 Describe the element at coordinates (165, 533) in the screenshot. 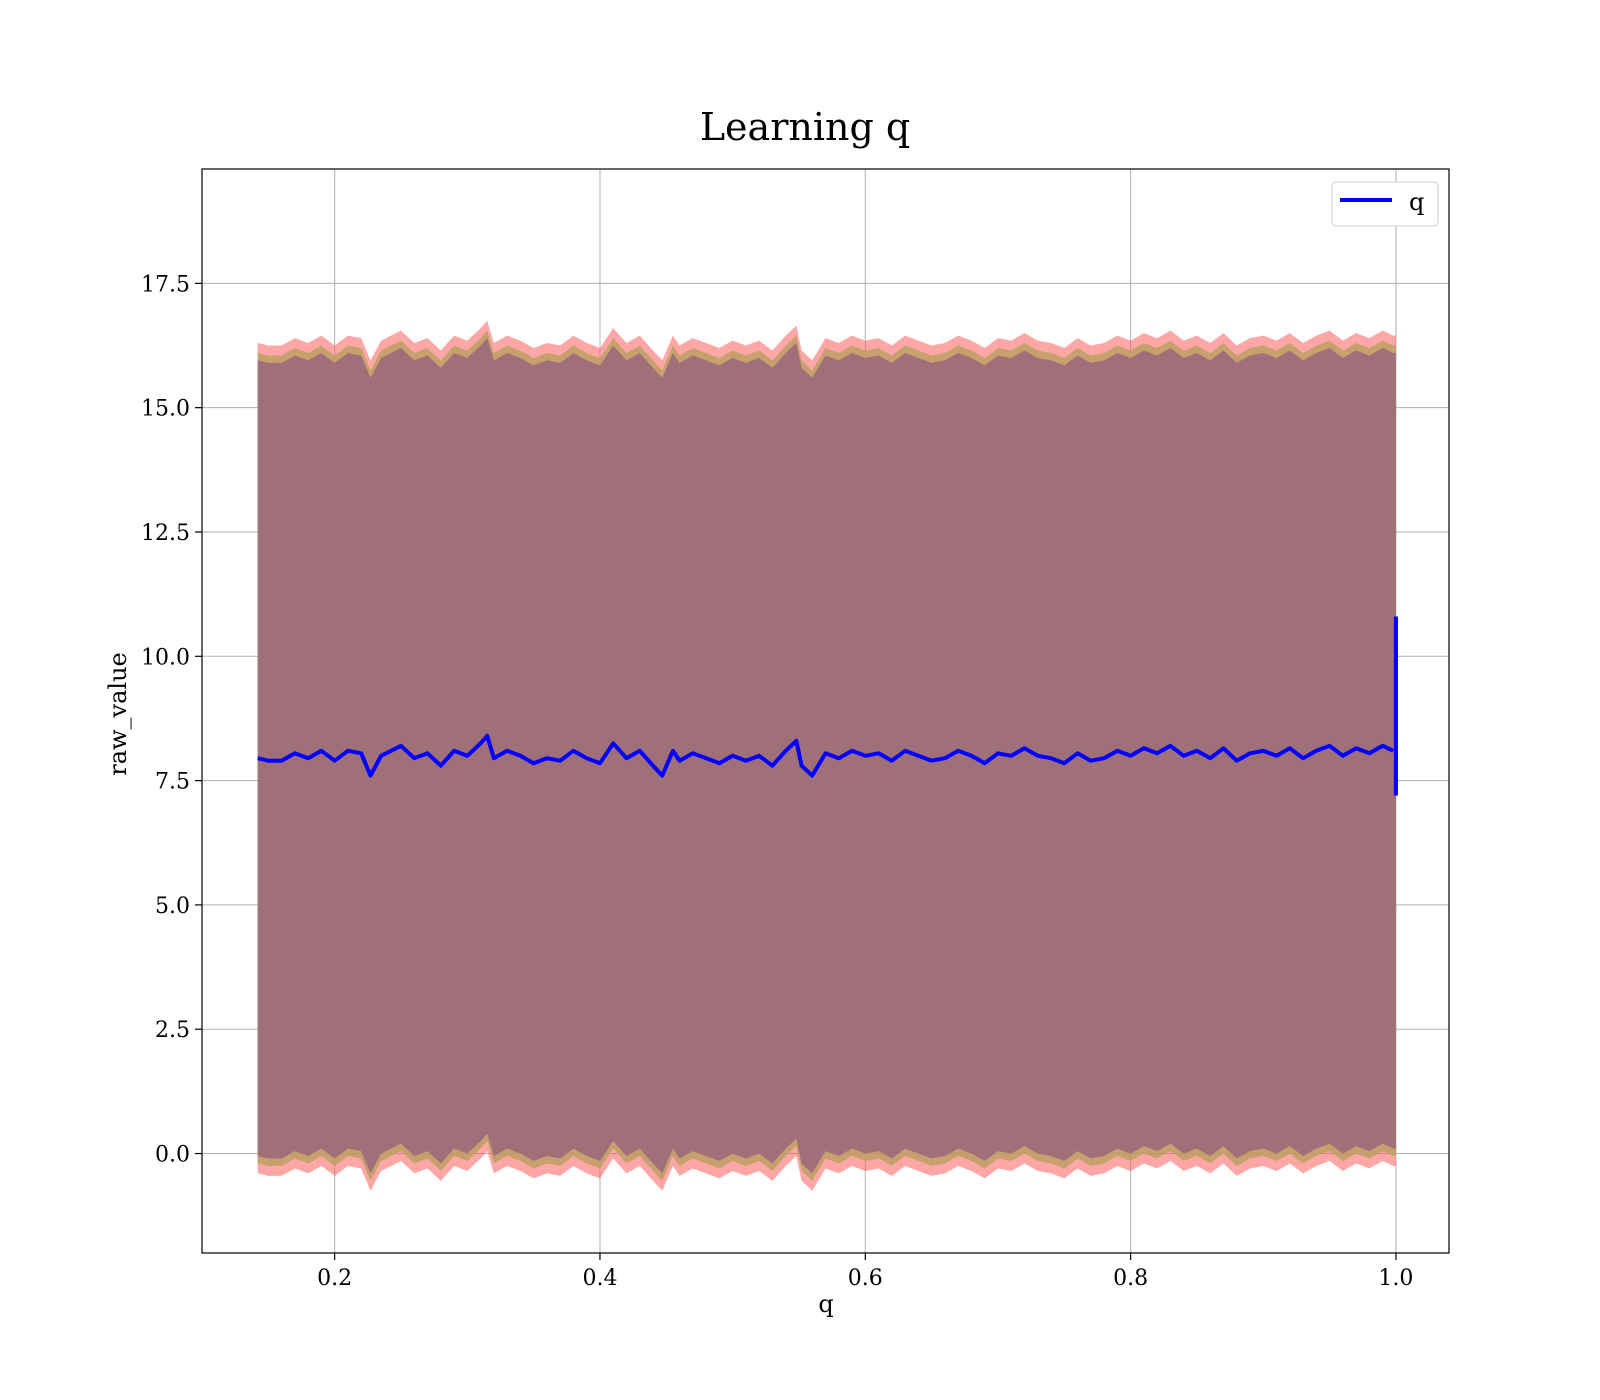

I see `y-tick-label: 12.5` at that location.